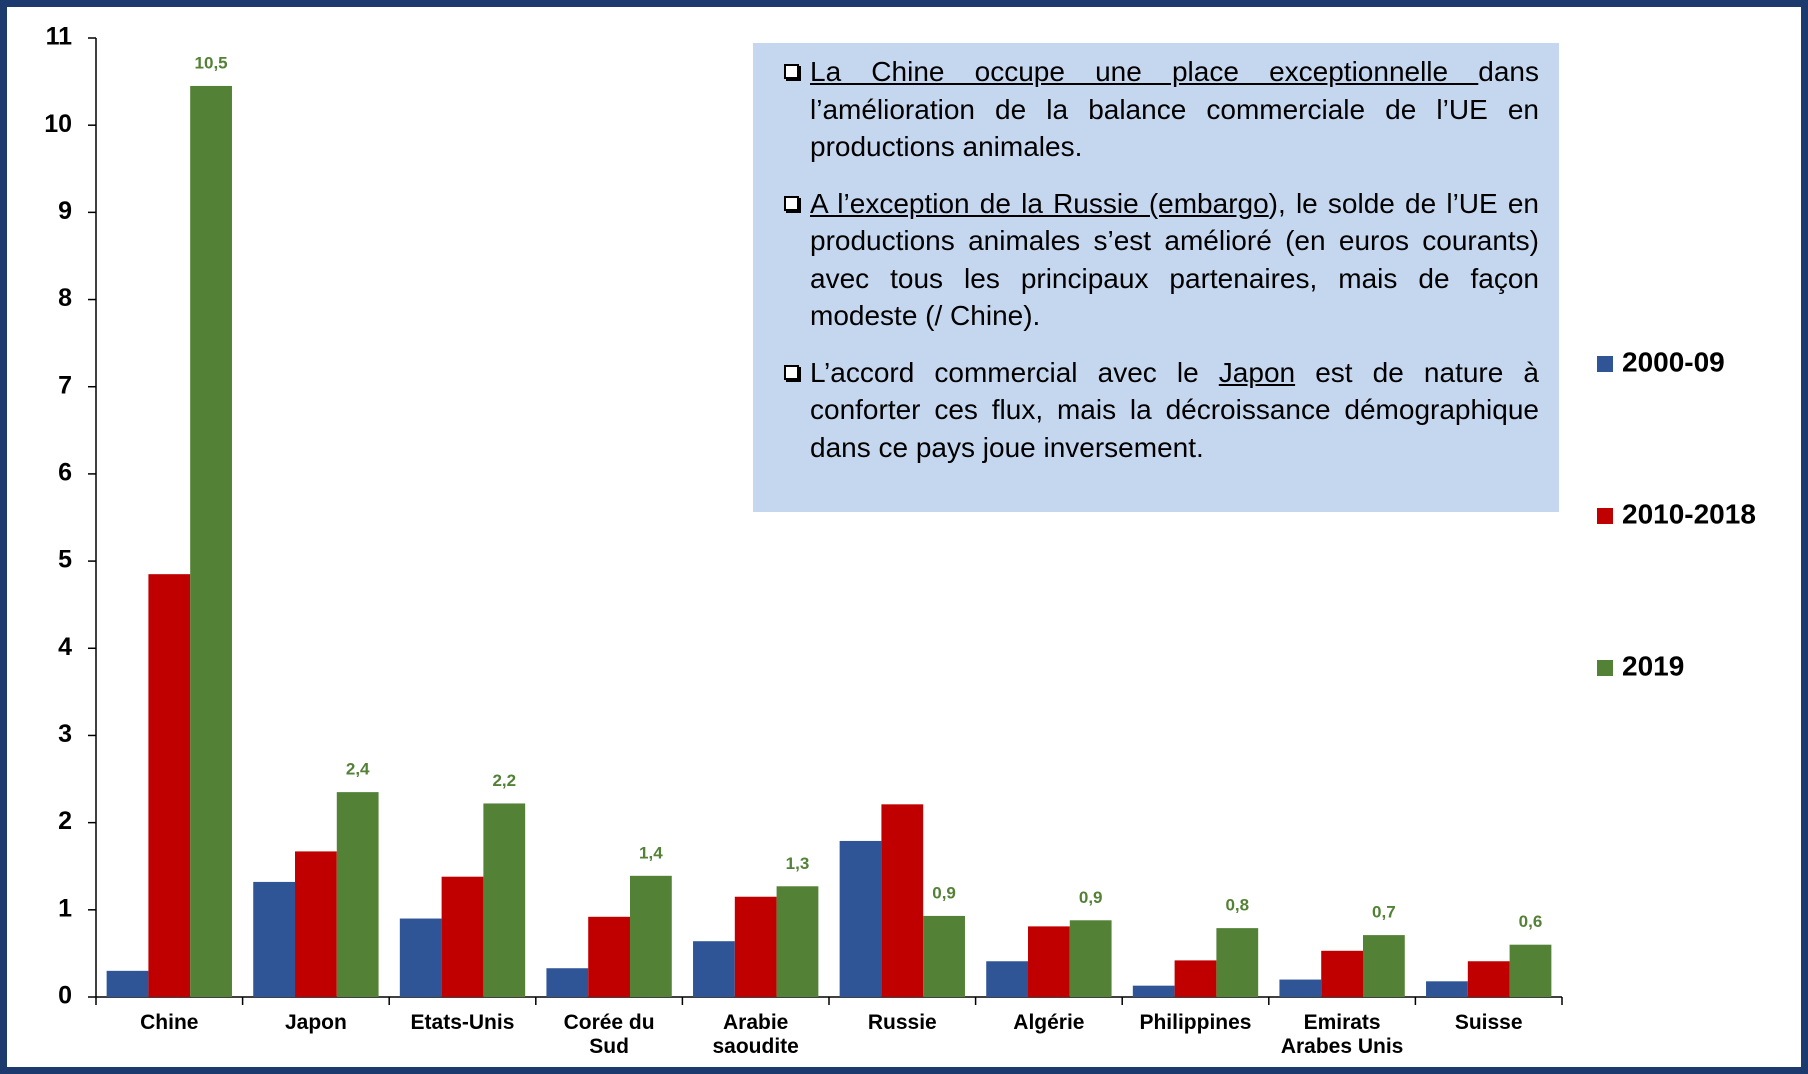 Image resolution: width=1808 pixels, height=1074 pixels. Describe the element at coordinates (1039, 203) in the screenshot. I see `note-text: A l’exception de la Russie (embargo` at that location.